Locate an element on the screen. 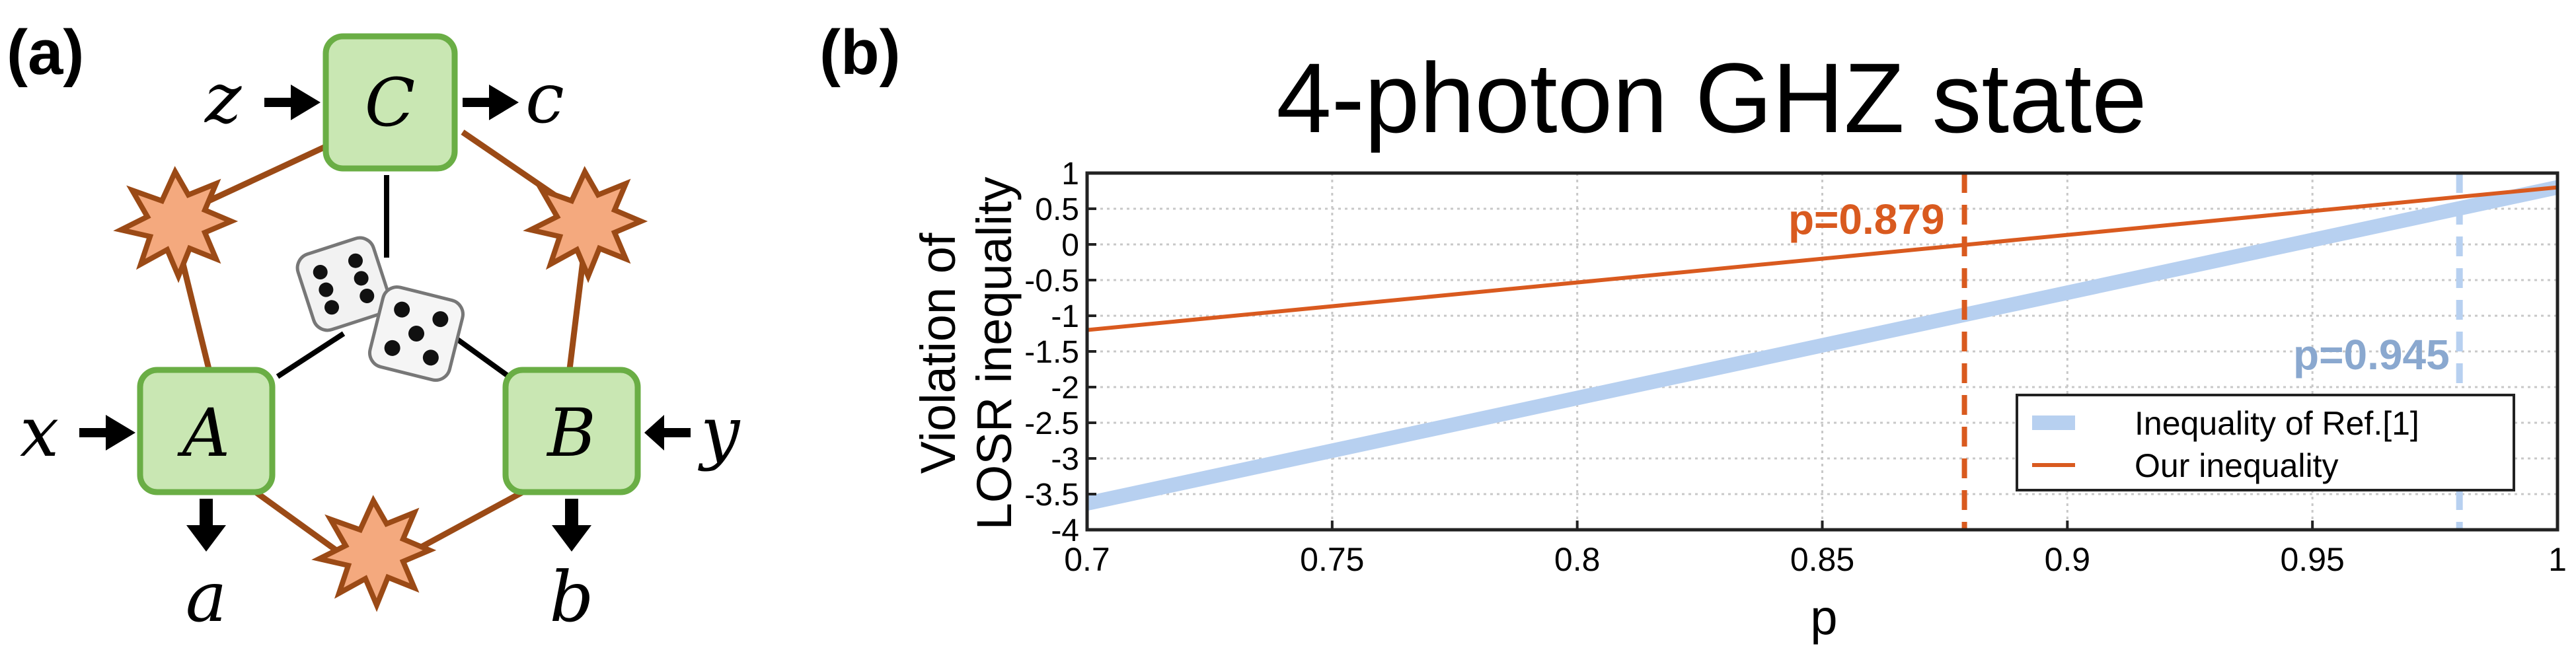 Image resolution: width=2576 pixels, height=650 pixels. input-x-label: x is located at coordinates (39, 432).